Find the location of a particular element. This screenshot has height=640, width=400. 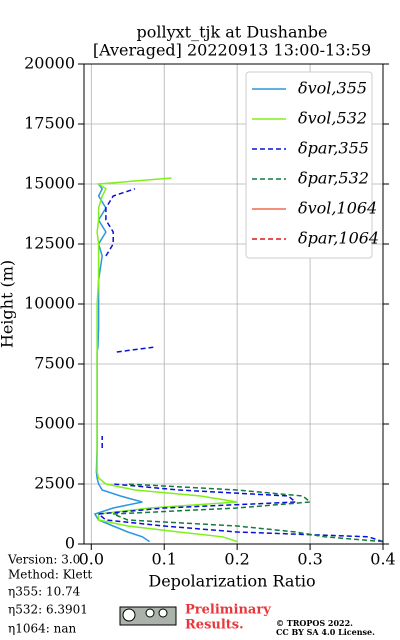

x-tick-label: 0.0 is located at coordinates (91, 559).